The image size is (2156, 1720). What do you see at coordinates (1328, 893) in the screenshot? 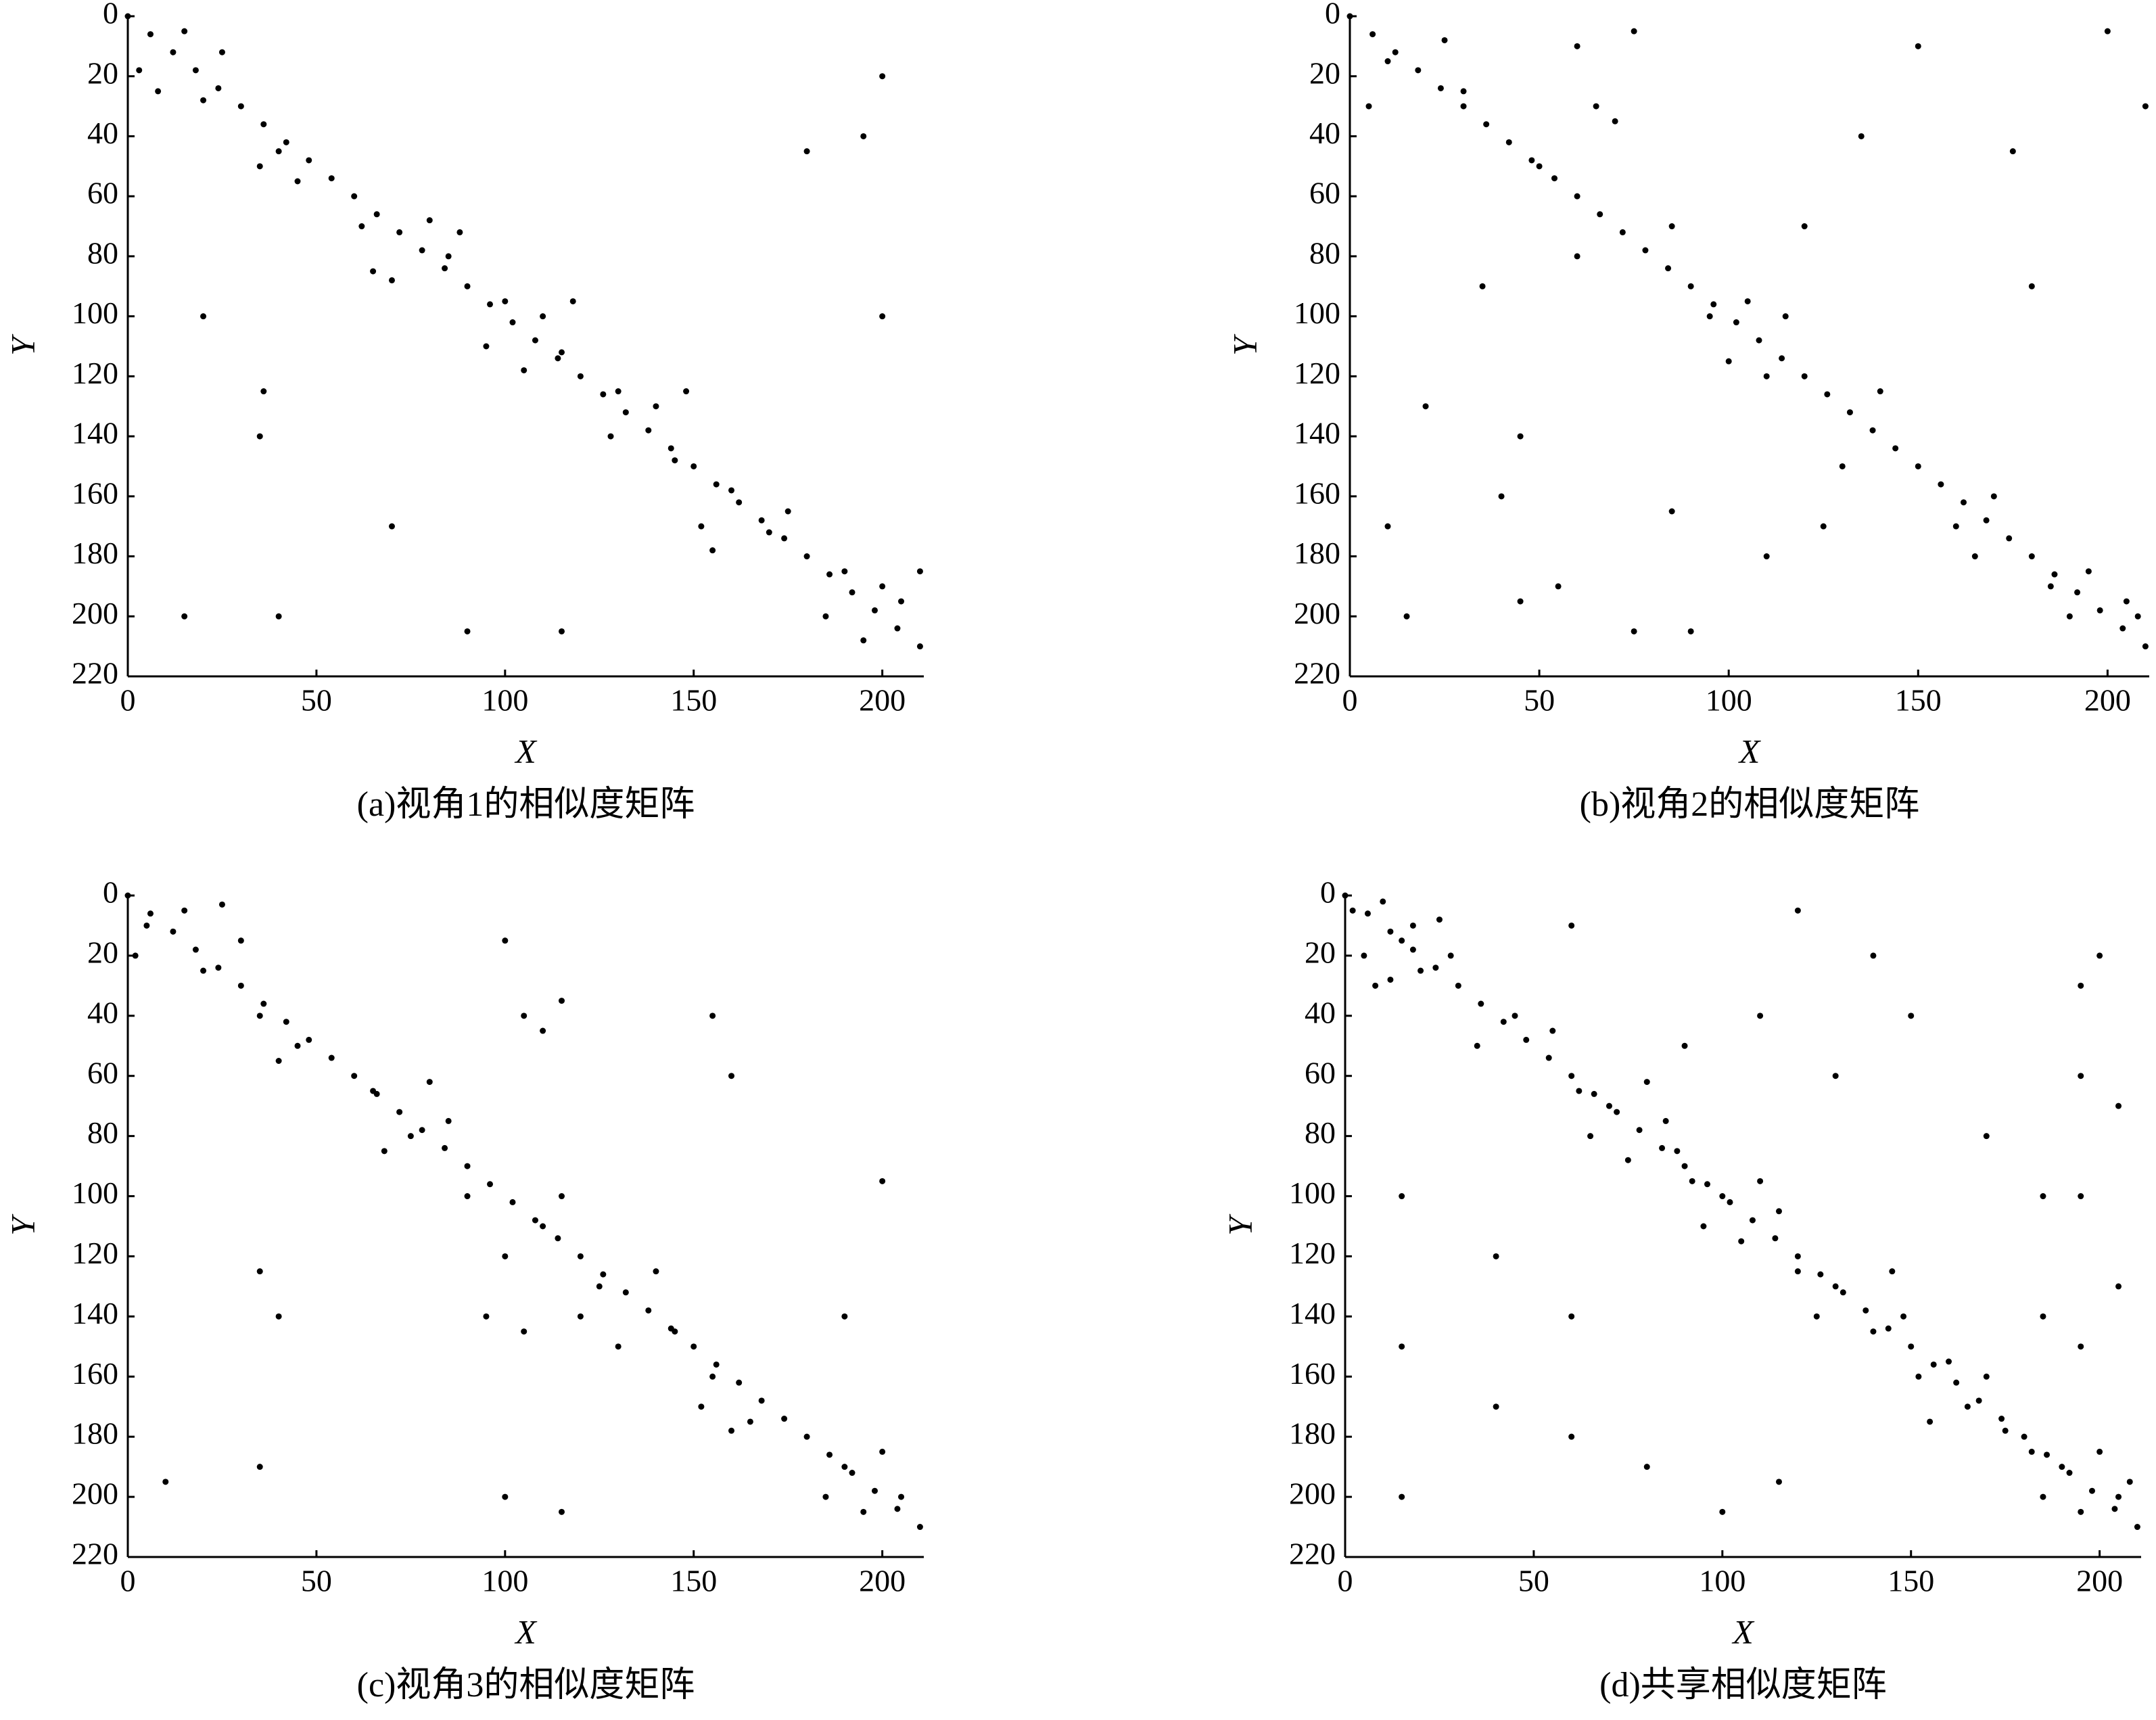
I see `y-tick-label: 0` at bounding box center [1328, 893].